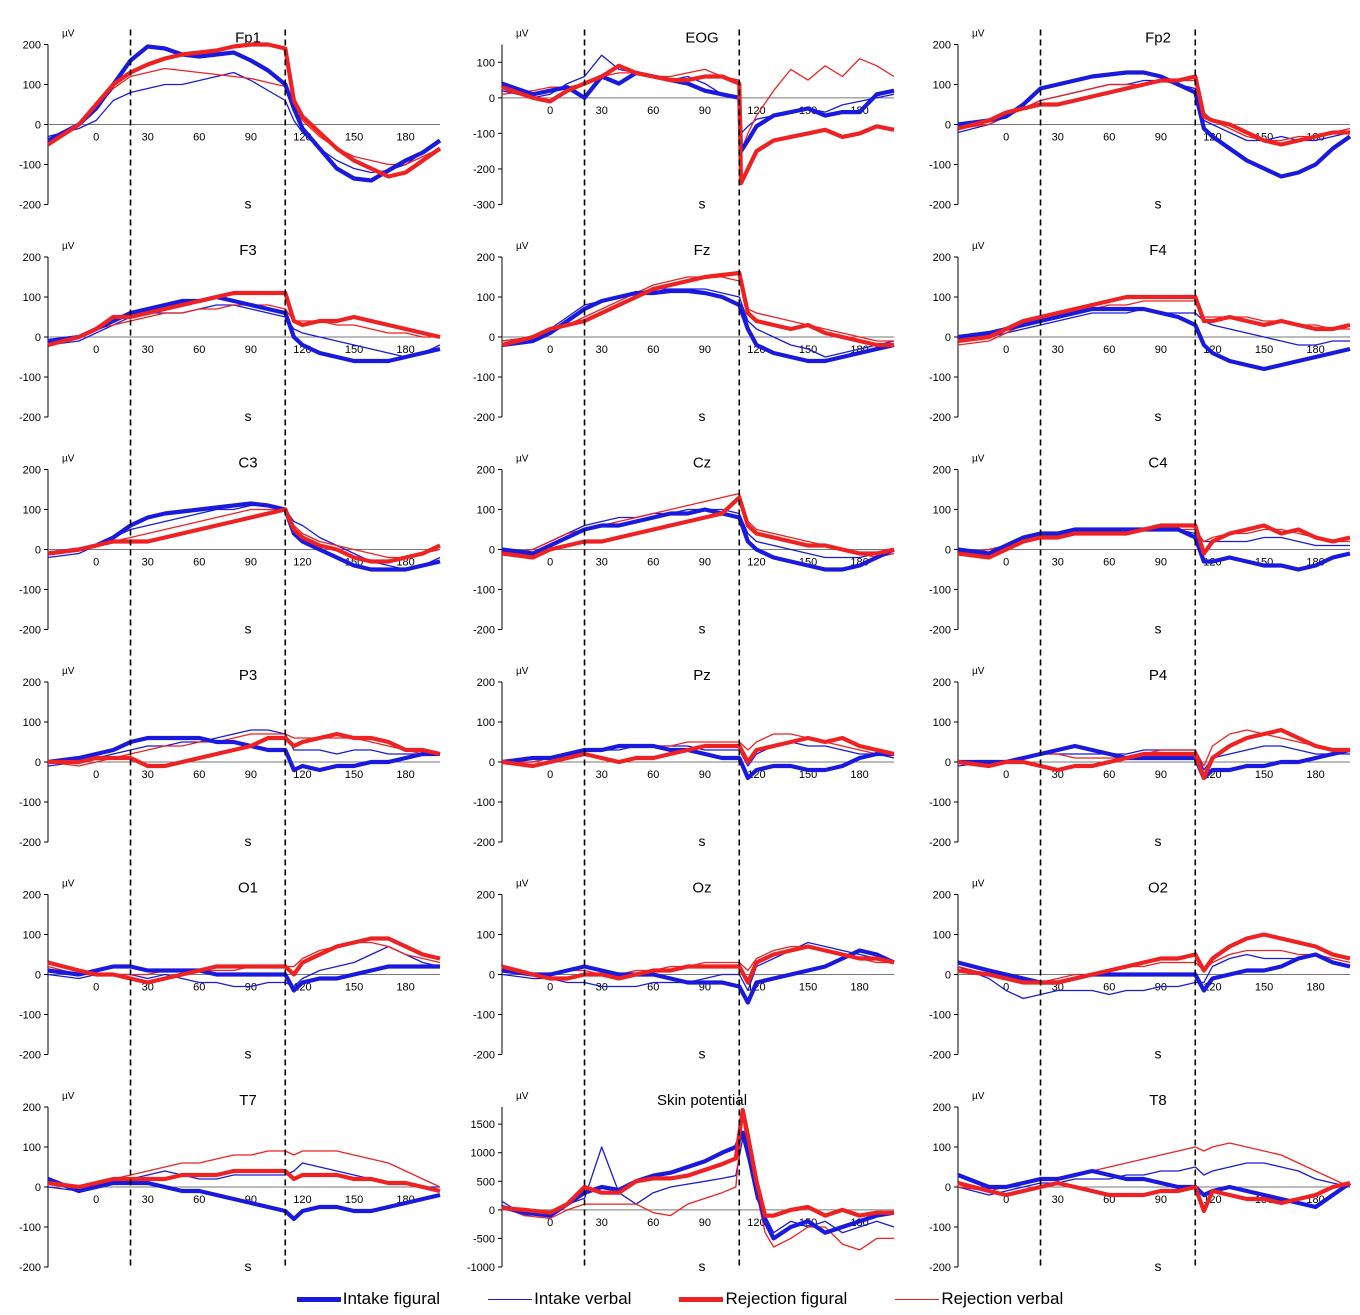 This screenshot has height=1315, width=1360. I want to click on x-unit-label-o1: s, so click(248, 1054).